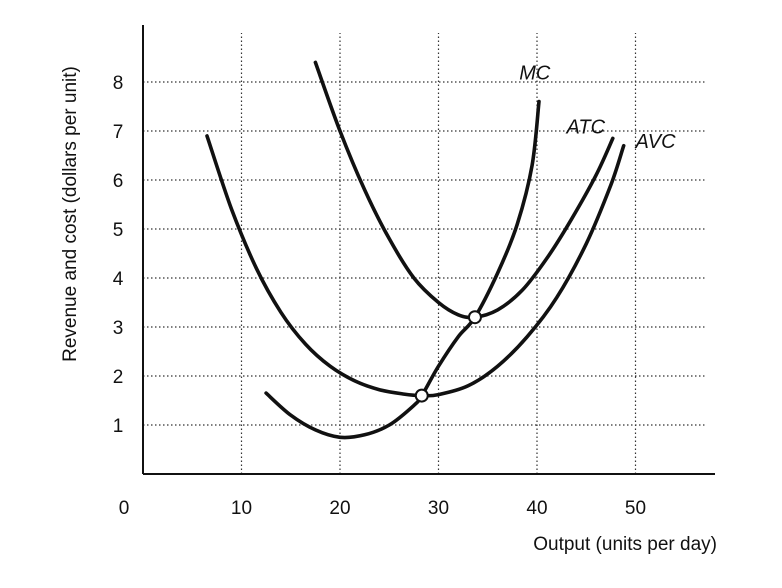 The image size is (782, 588). Describe the element at coordinates (118, 132) in the screenshot. I see `y-tick-label: 7` at that location.